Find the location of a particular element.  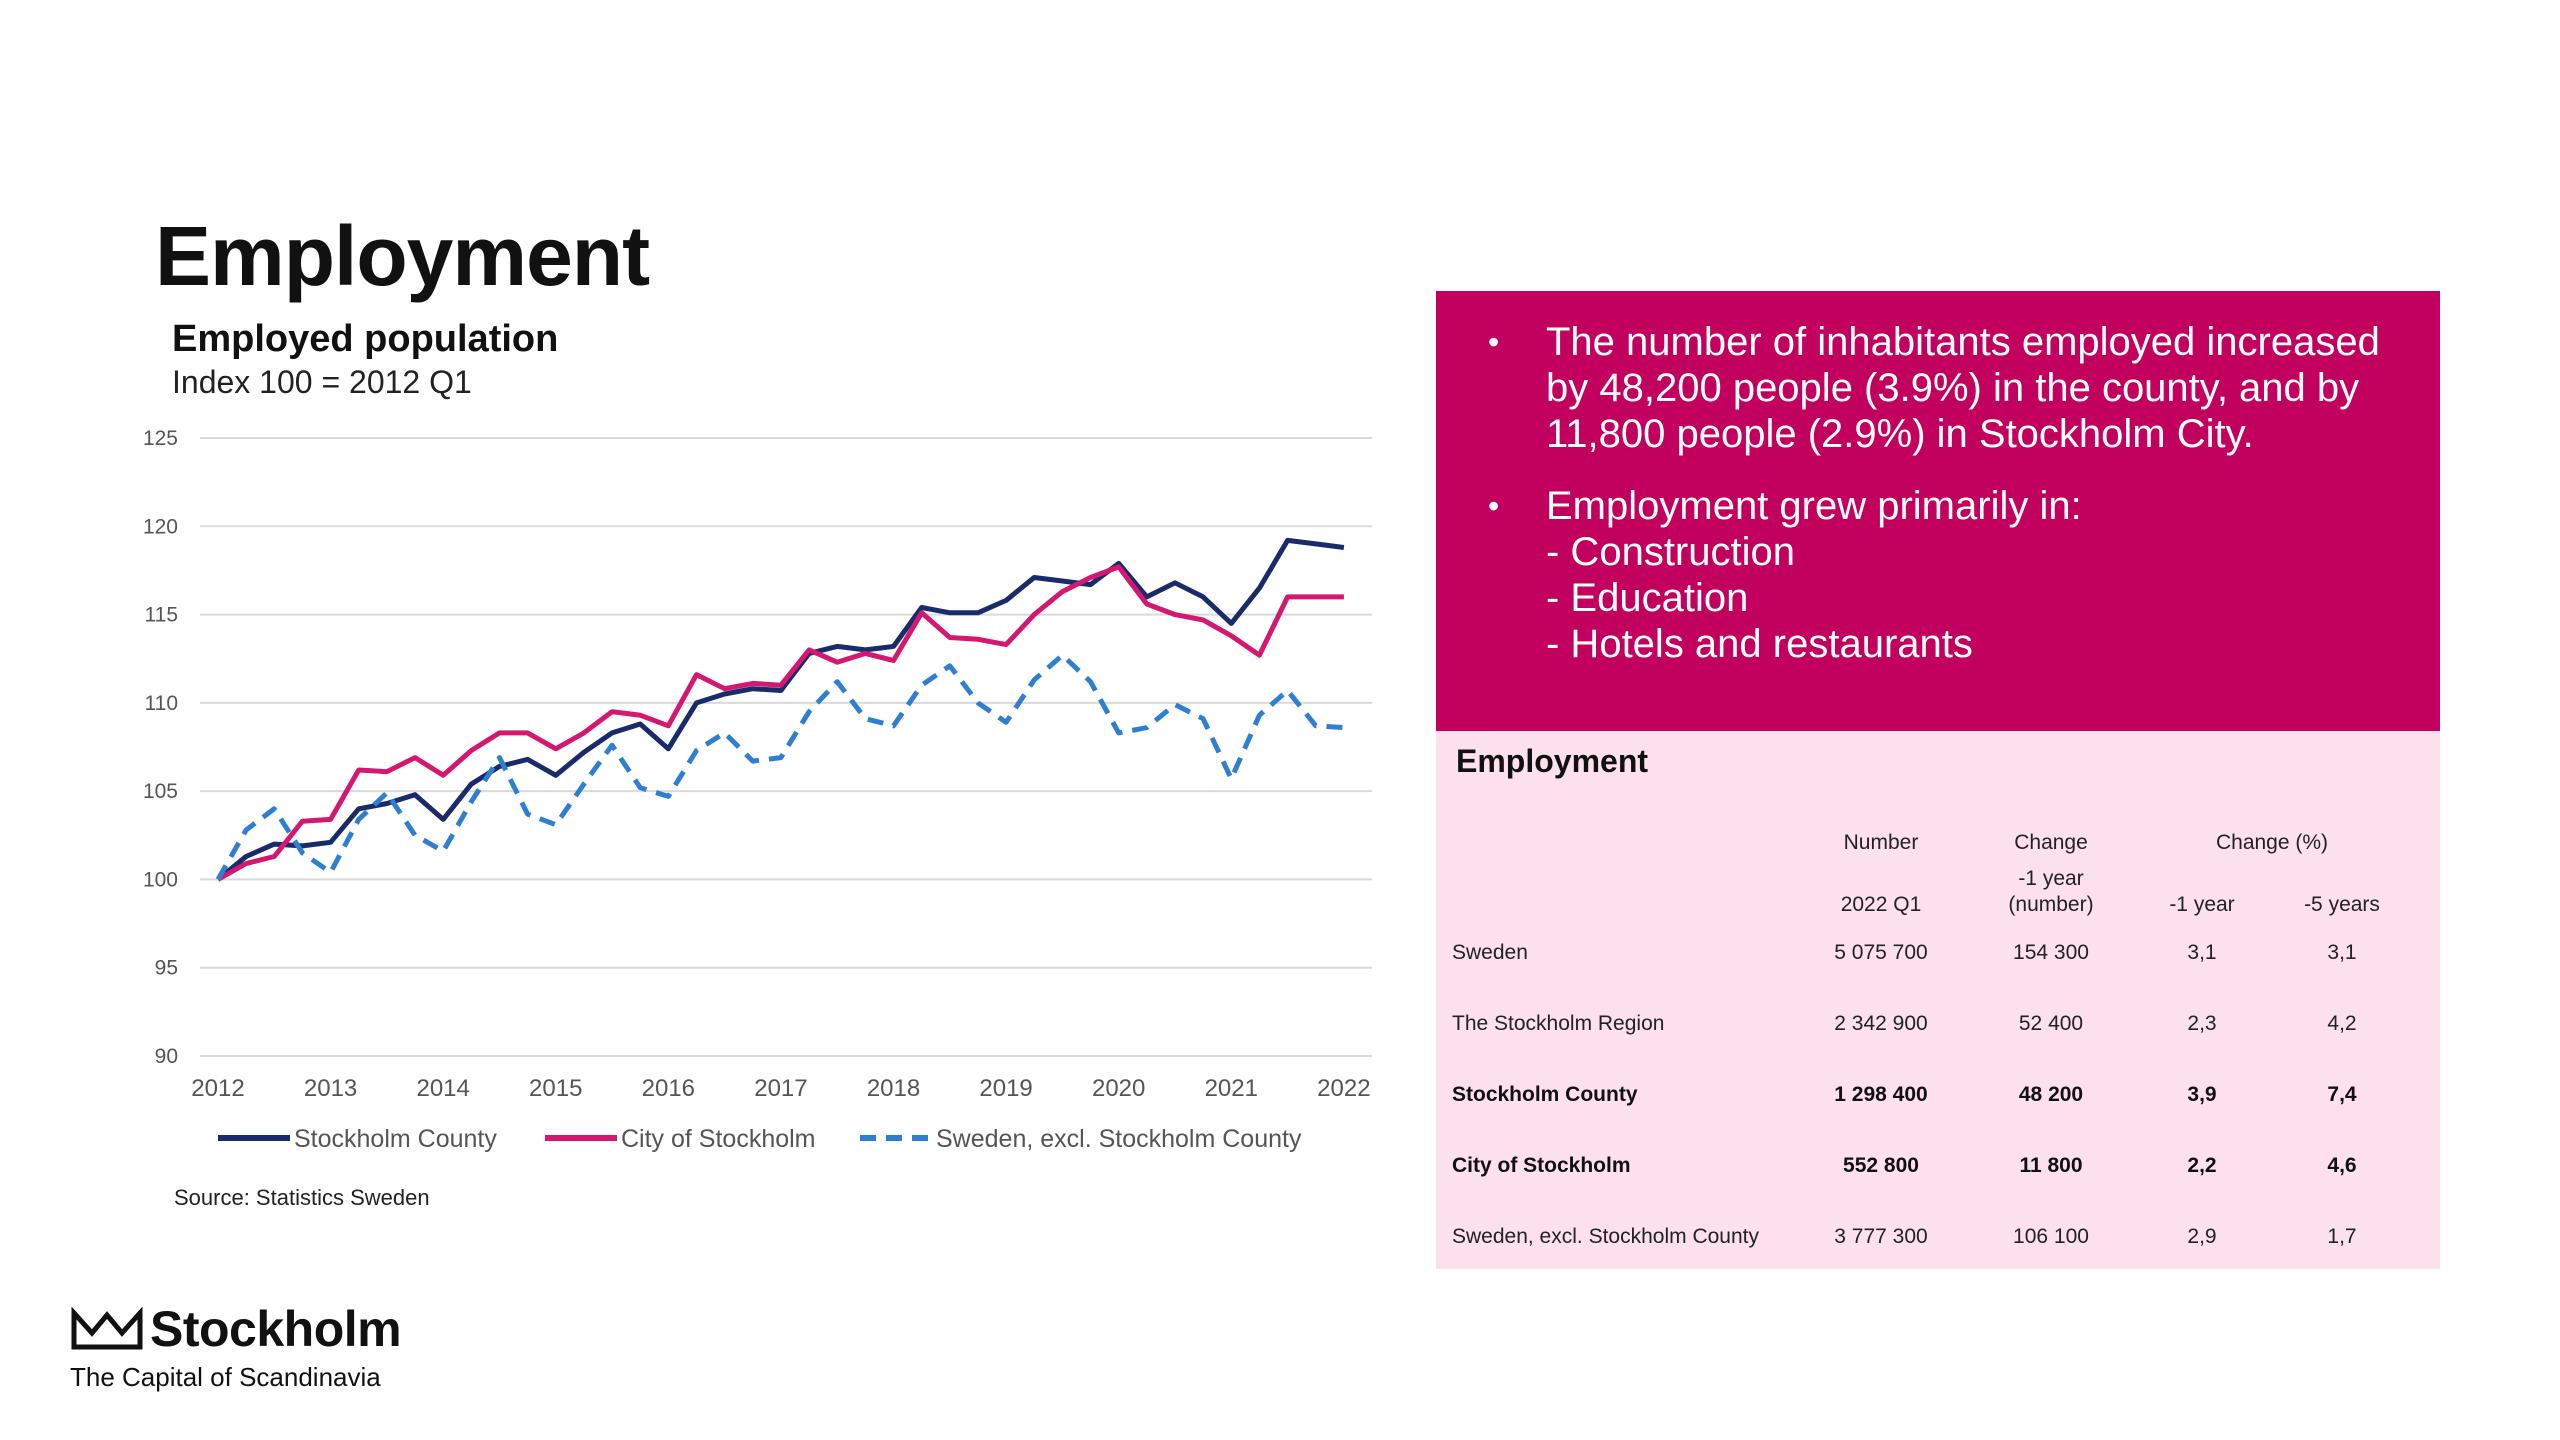

table-cell-pct-5y: 7,4 is located at coordinates (2342, 1094).